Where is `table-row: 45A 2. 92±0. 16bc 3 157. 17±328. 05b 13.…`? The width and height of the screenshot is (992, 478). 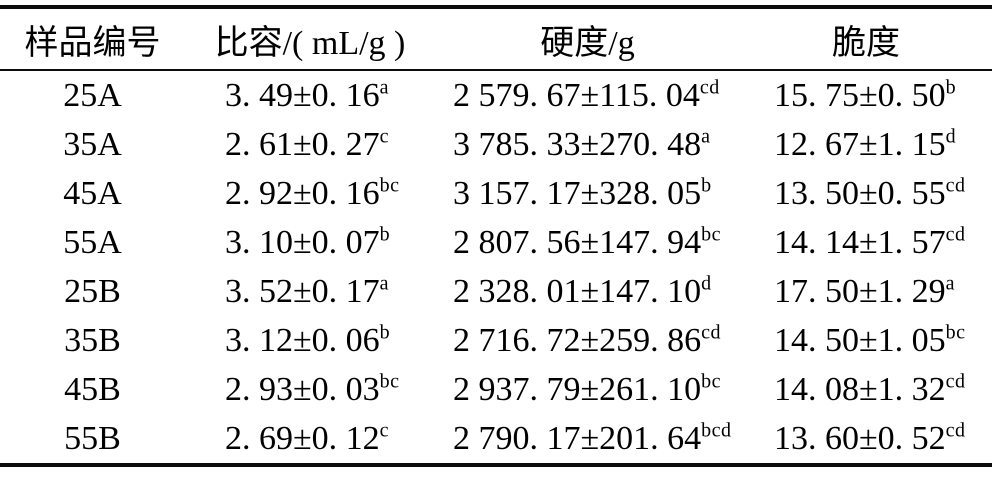
table-row: 45A 2. 92±0. 16bc 3 157. 17±328. 05b 13.… is located at coordinates (496, 193).